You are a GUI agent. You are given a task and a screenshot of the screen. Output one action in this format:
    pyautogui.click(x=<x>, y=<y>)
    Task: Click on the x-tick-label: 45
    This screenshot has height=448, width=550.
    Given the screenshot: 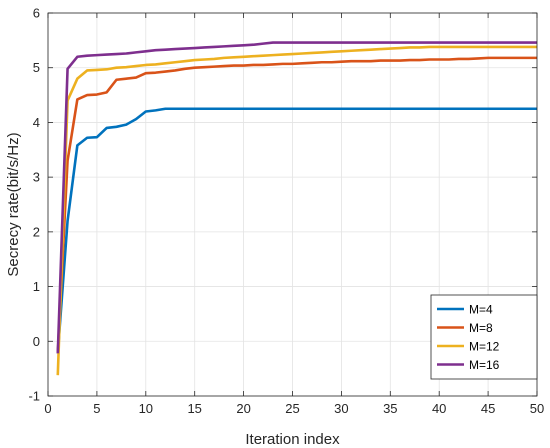 What is the action you would take?
    pyautogui.click(x=488, y=408)
    